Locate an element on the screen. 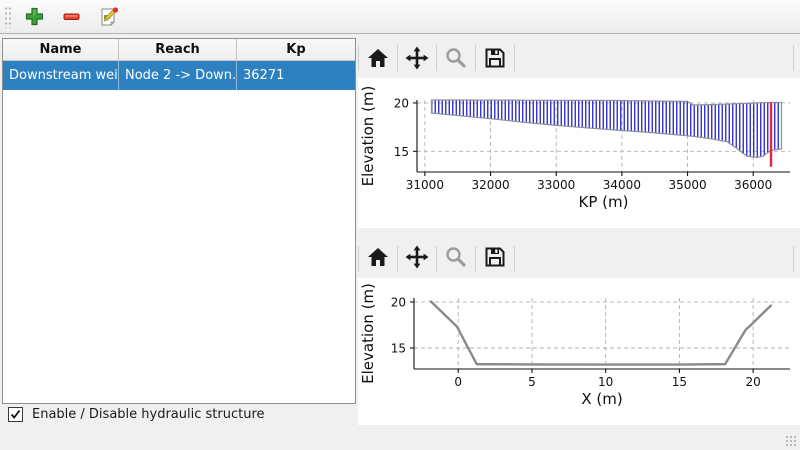 This screenshot has height=450, width=800. column-header-name: Name is located at coordinates (61, 49).